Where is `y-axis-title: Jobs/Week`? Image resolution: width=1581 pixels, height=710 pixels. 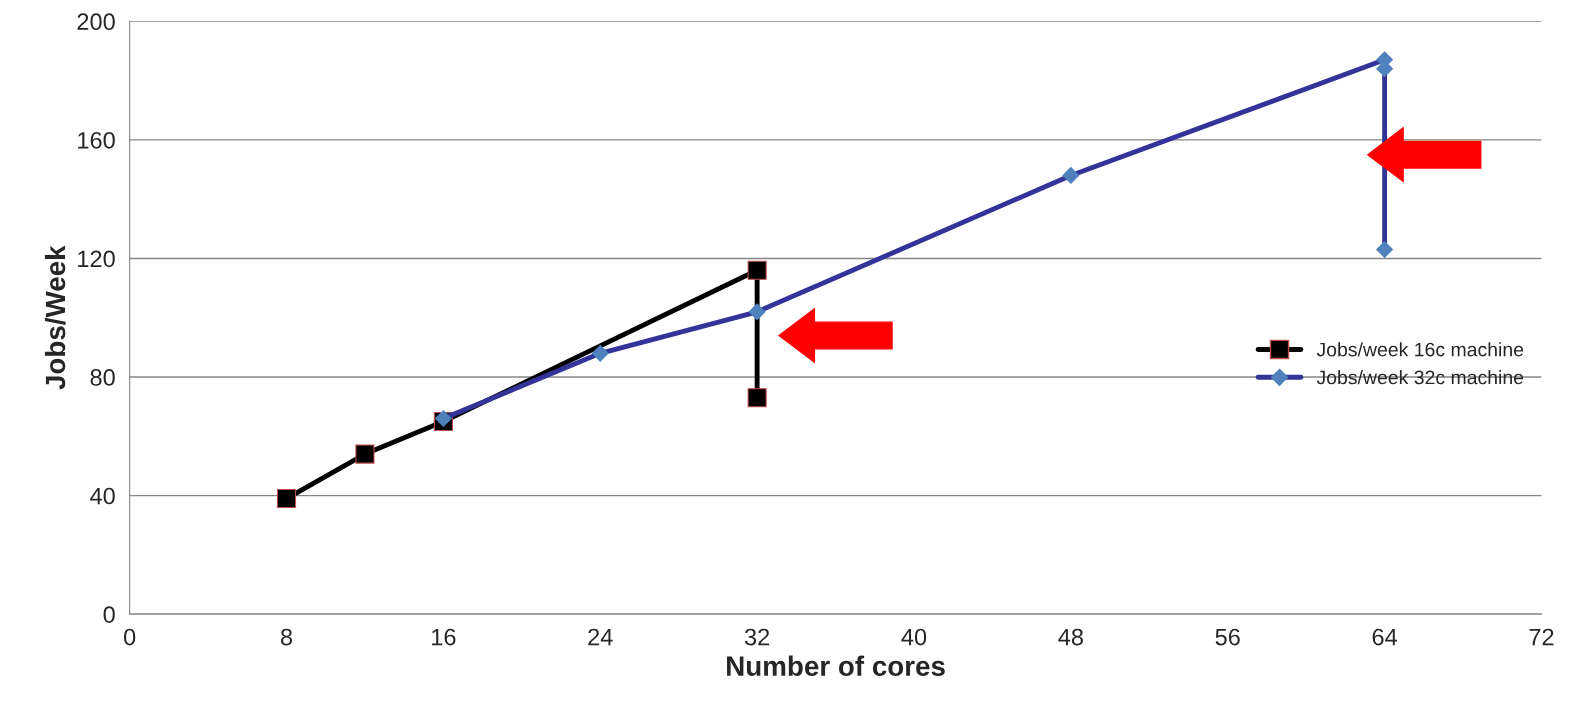 y-axis-title: Jobs/Week is located at coordinates (55, 317).